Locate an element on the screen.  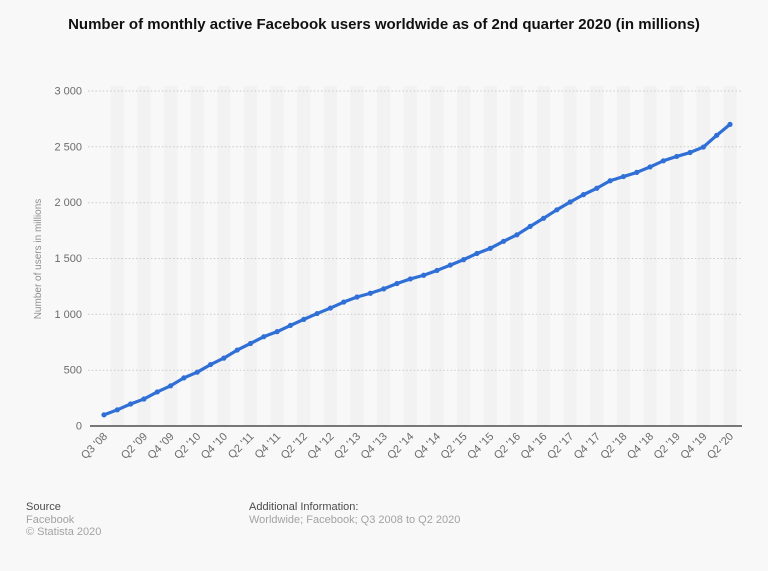
source-block: Source Facebook © Statista 2020 is located at coordinates (63, 520).